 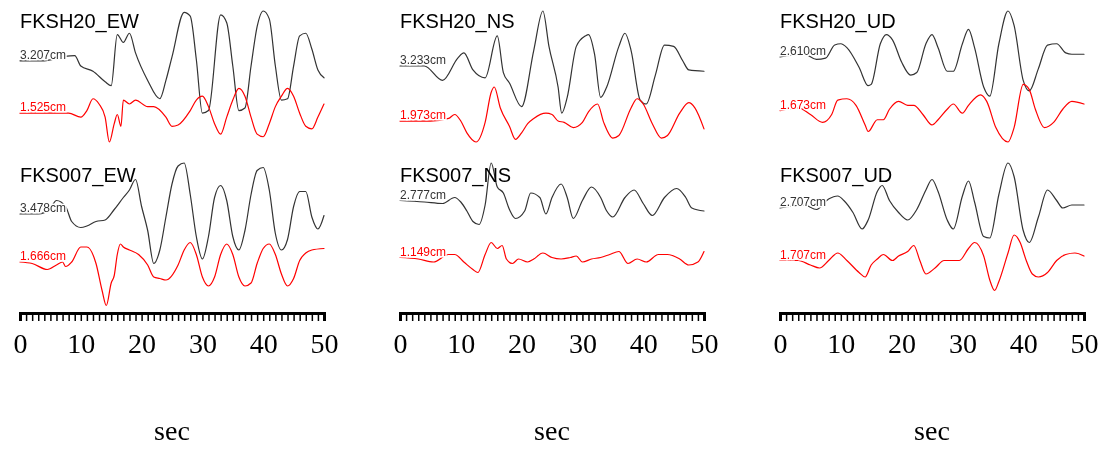 What do you see at coordinates (803, 202) in the screenshot?
I see `series-label: 2.707cm` at bounding box center [803, 202].